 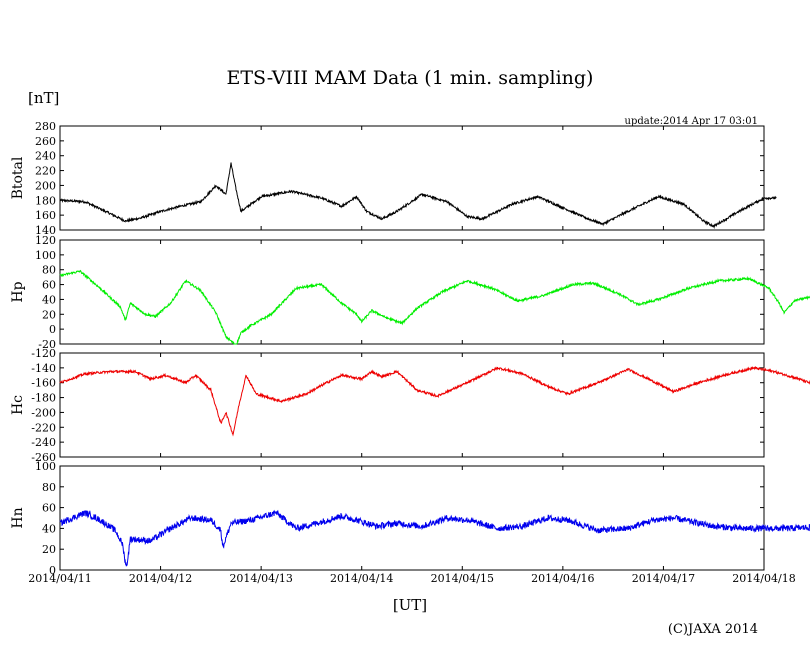 I want to click on x-tick-label: 2014/04/18, so click(x=763, y=578).